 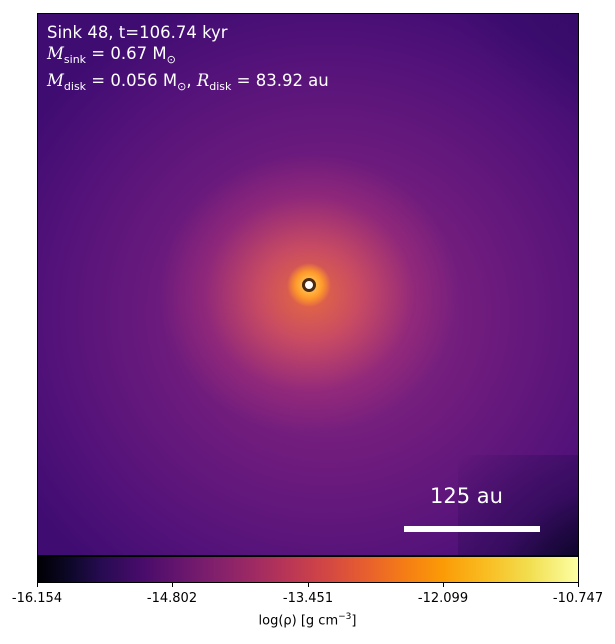 I want to click on sink-mass-value: = 0.67 M, so click(x=126, y=53).